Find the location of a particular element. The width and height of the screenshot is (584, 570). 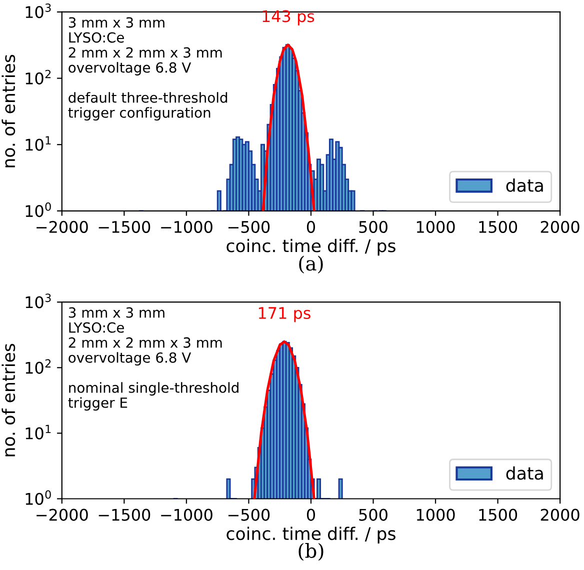

text: (a) is located at coordinates (311, 265).